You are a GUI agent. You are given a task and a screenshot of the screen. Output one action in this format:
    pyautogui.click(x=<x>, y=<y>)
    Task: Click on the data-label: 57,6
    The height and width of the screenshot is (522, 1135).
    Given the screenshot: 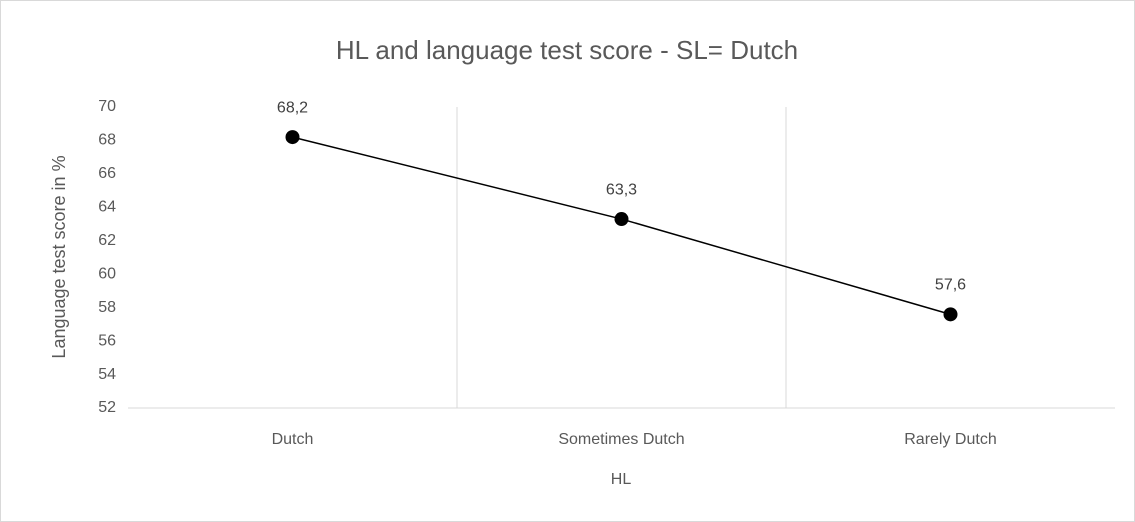 What is the action you would take?
    pyautogui.click(x=950, y=285)
    